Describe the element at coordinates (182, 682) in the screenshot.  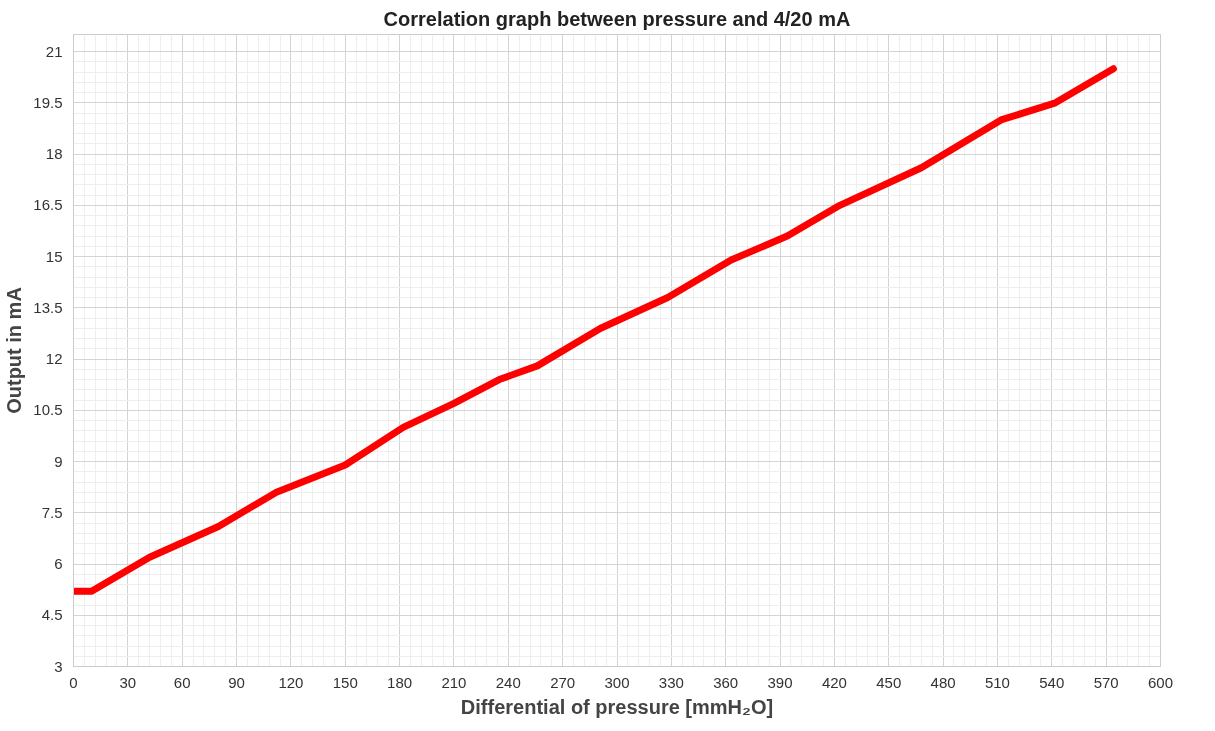
I see `x-tick-label: 60` at that location.